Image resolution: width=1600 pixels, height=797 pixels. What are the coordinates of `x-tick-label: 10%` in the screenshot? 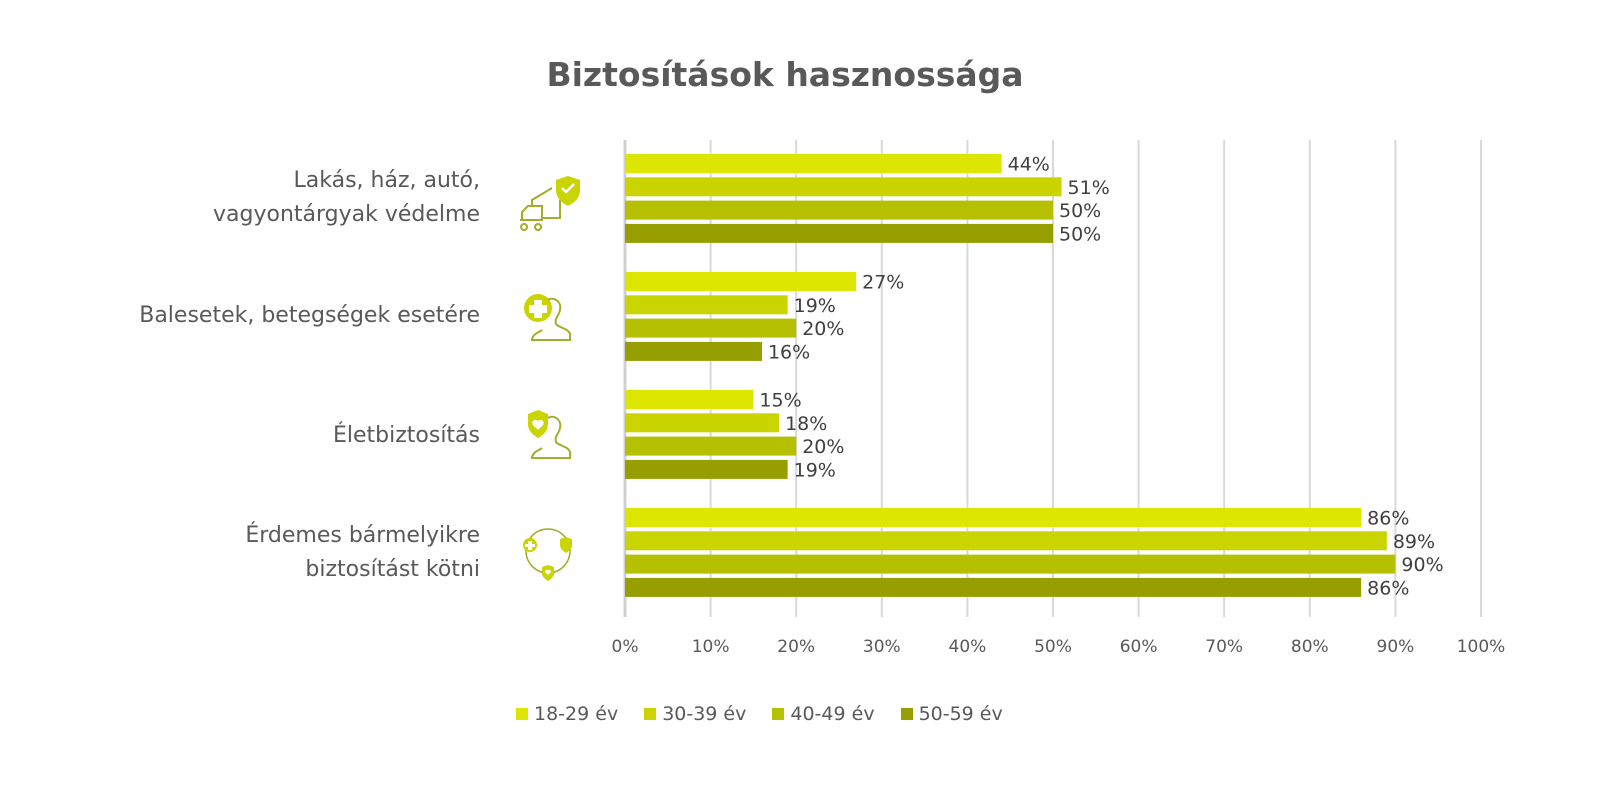 It's located at (711, 647).